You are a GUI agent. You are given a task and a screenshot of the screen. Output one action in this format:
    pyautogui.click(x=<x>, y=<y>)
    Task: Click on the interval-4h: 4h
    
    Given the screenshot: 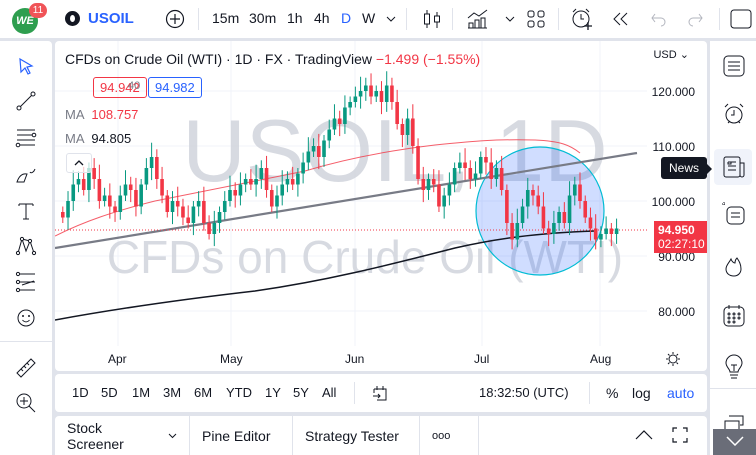 What is the action you would take?
    pyautogui.click(x=322, y=18)
    